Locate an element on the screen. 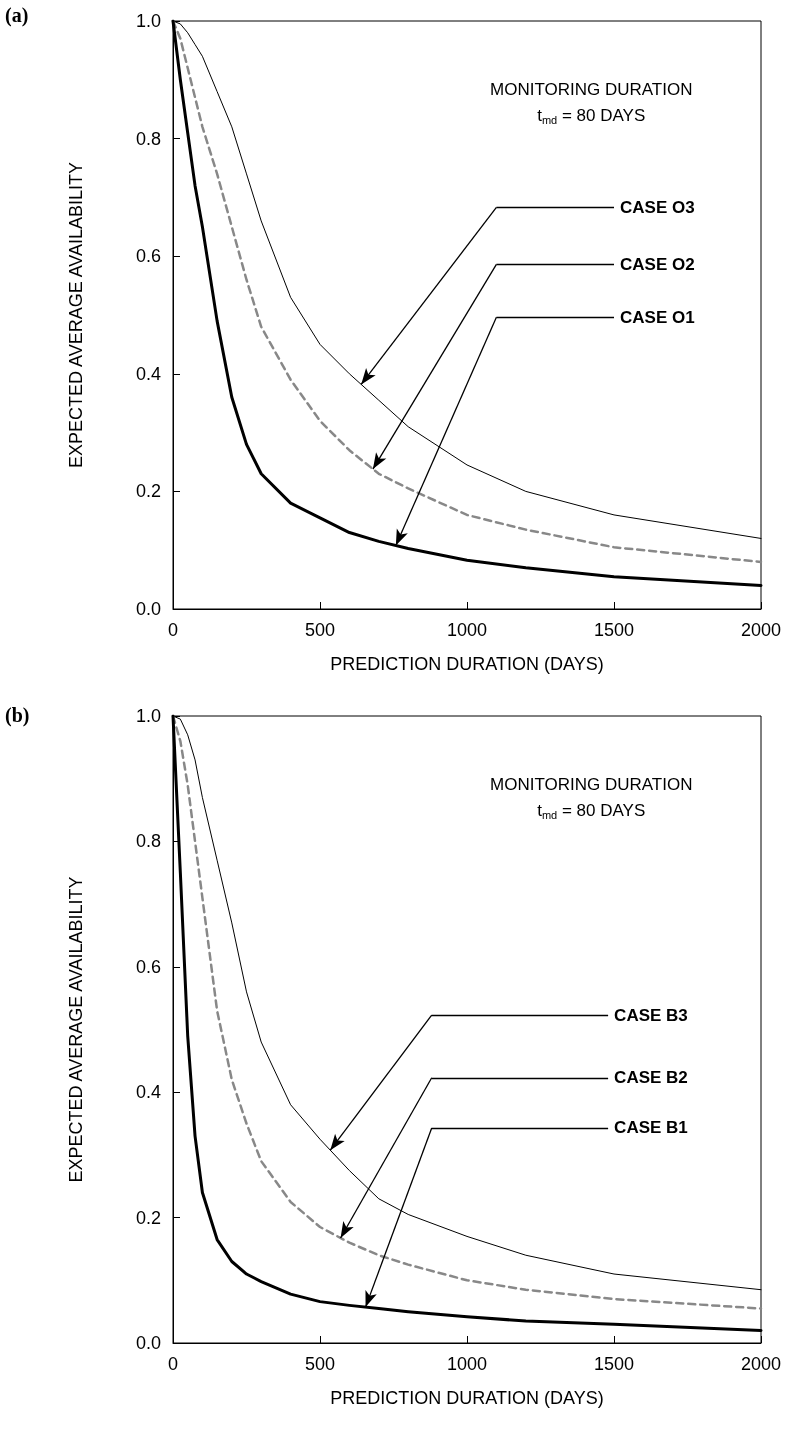 Image resolution: width=793 pixels, height=1437 pixels. chart-title: (a) is located at coordinates (17, 15).